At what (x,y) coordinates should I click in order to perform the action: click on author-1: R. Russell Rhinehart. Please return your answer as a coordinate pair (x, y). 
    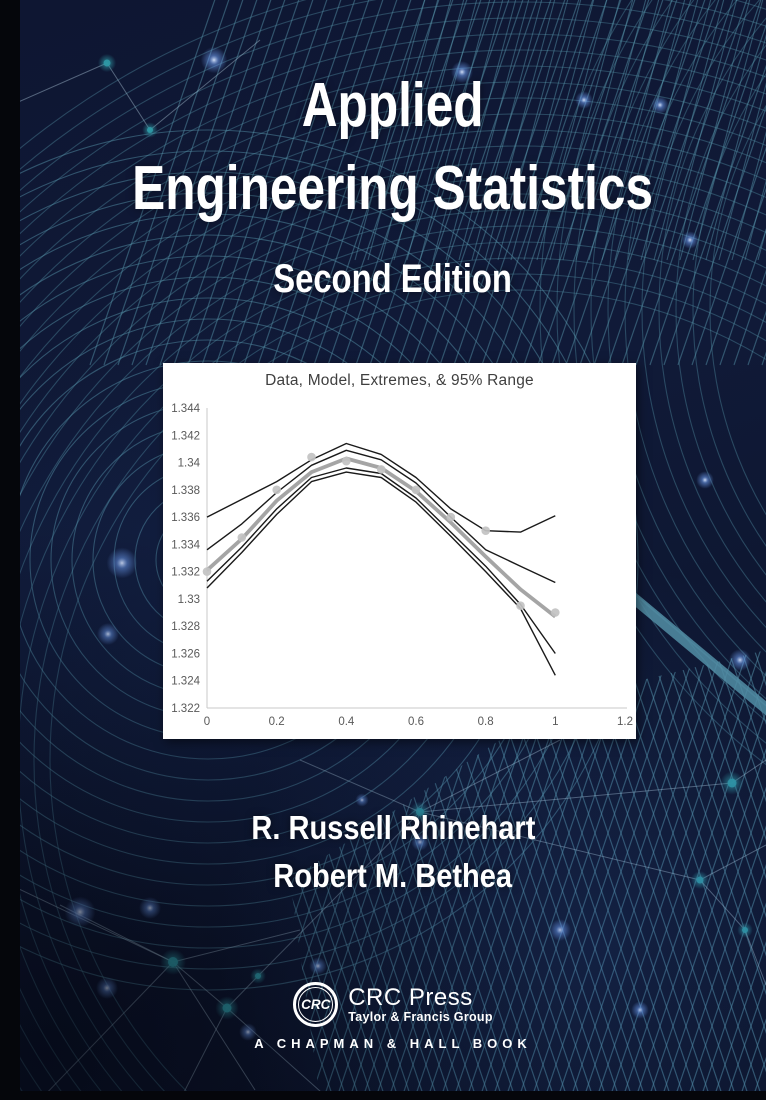
    Looking at the image, I should click on (392, 827).